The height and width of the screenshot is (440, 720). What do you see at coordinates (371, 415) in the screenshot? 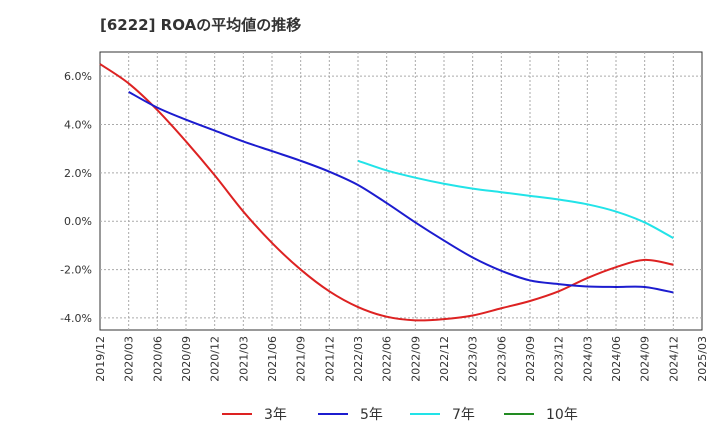
I see `legend-label: 5年` at bounding box center [371, 415].